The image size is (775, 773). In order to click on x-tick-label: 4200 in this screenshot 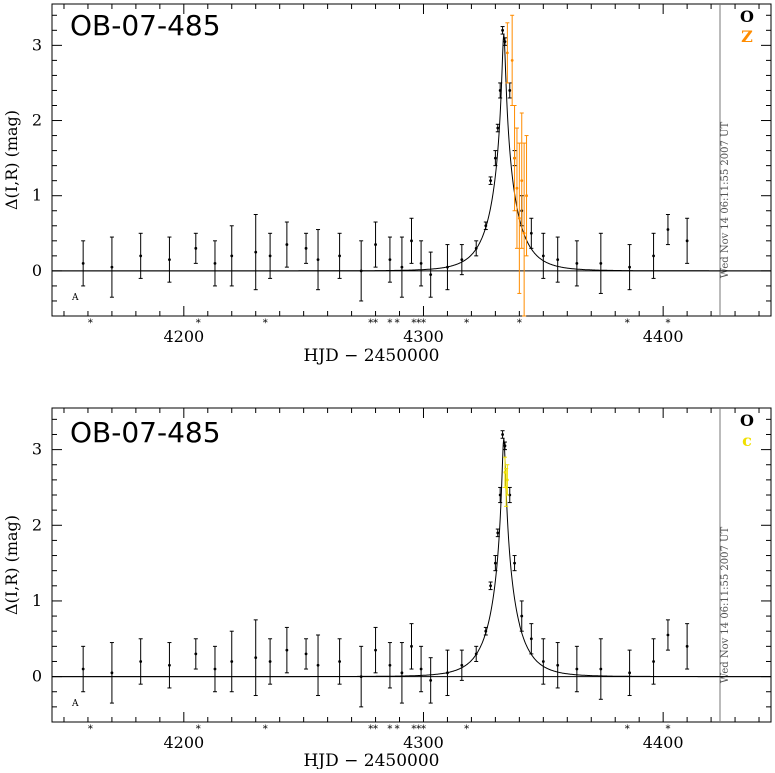, I will do `click(183, 336)`.